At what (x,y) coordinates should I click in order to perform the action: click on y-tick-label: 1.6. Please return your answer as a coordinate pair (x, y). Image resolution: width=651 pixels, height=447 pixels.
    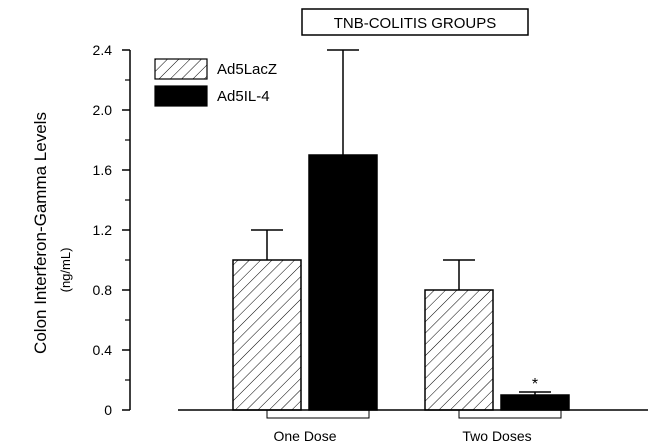
    Looking at the image, I should click on (103, 170).